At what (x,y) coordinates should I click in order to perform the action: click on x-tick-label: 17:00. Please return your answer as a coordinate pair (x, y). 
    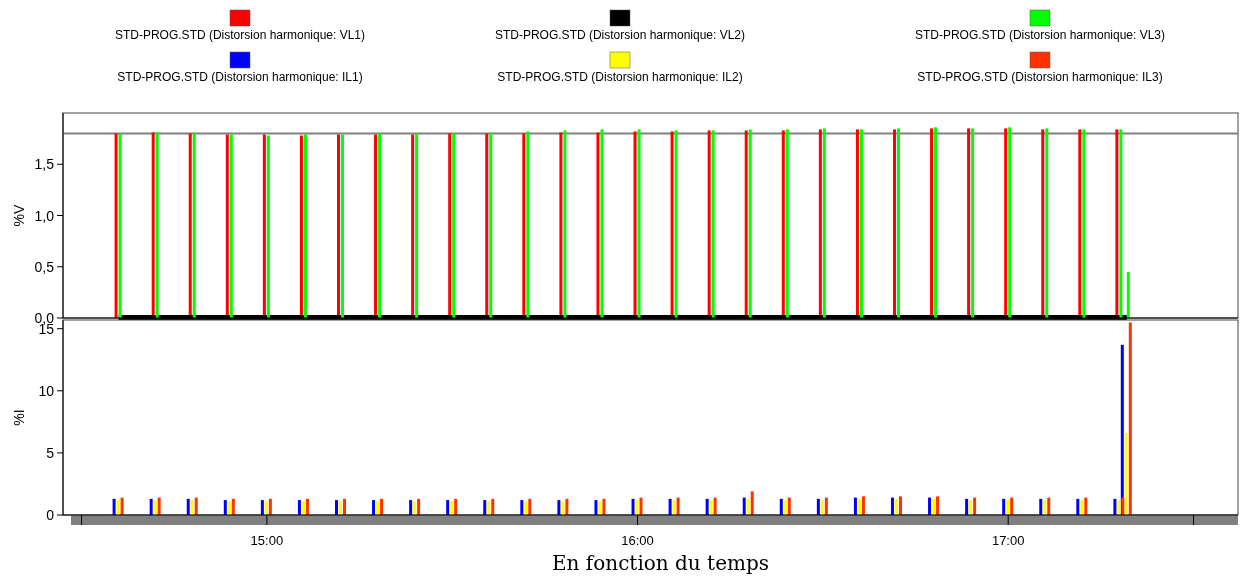
    Looking at the image, I should click on (1008, 540).